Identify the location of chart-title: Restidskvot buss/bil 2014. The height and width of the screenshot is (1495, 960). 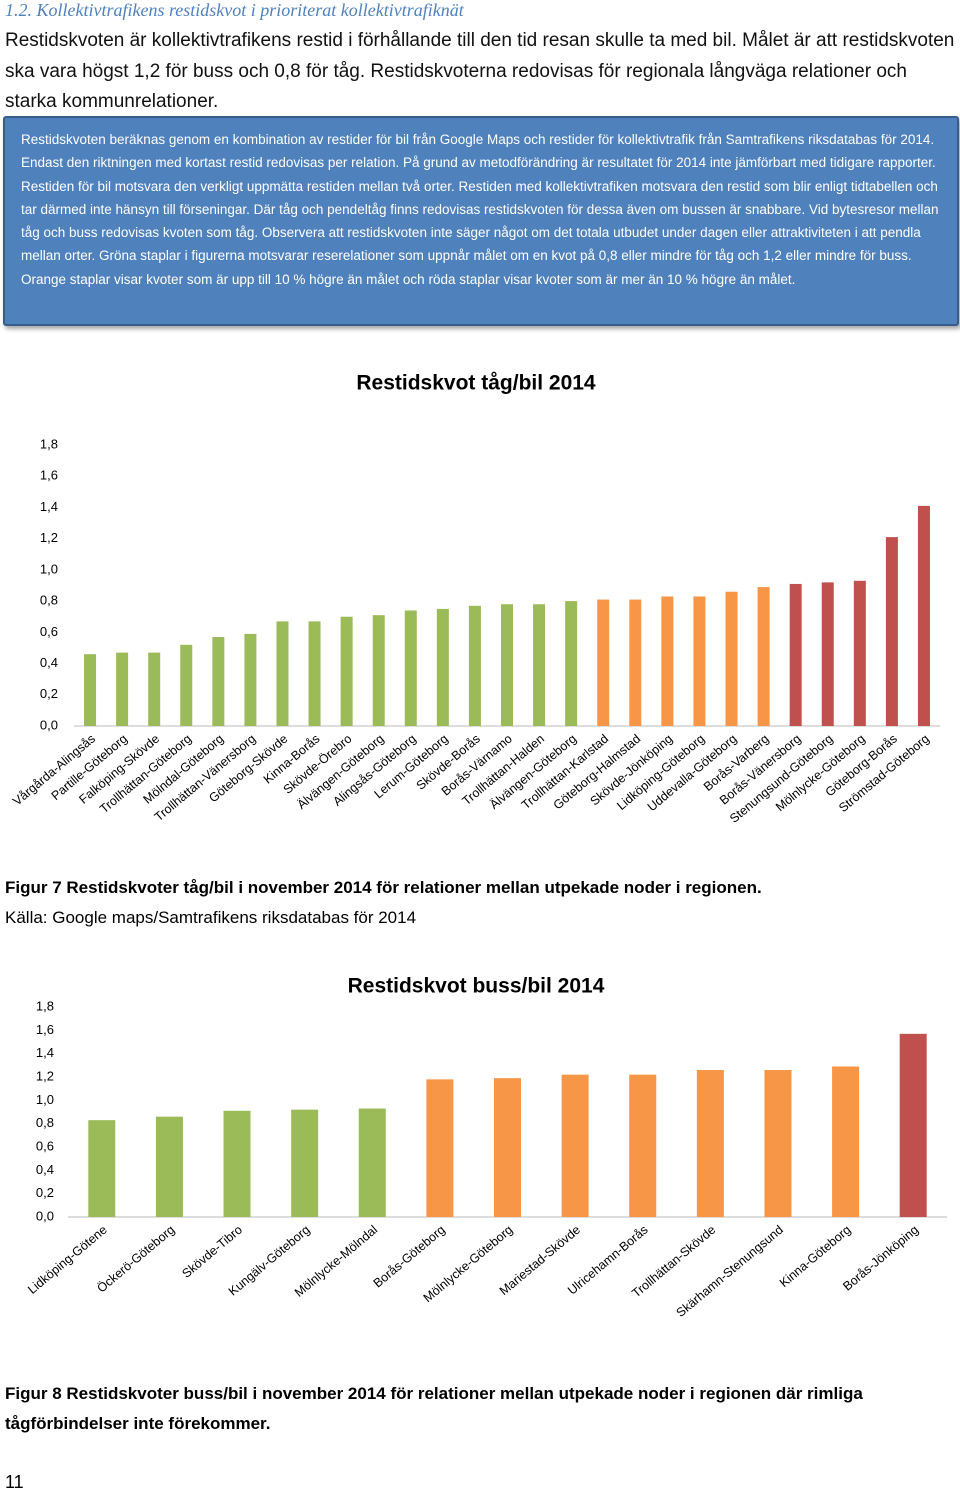
(476, 986).